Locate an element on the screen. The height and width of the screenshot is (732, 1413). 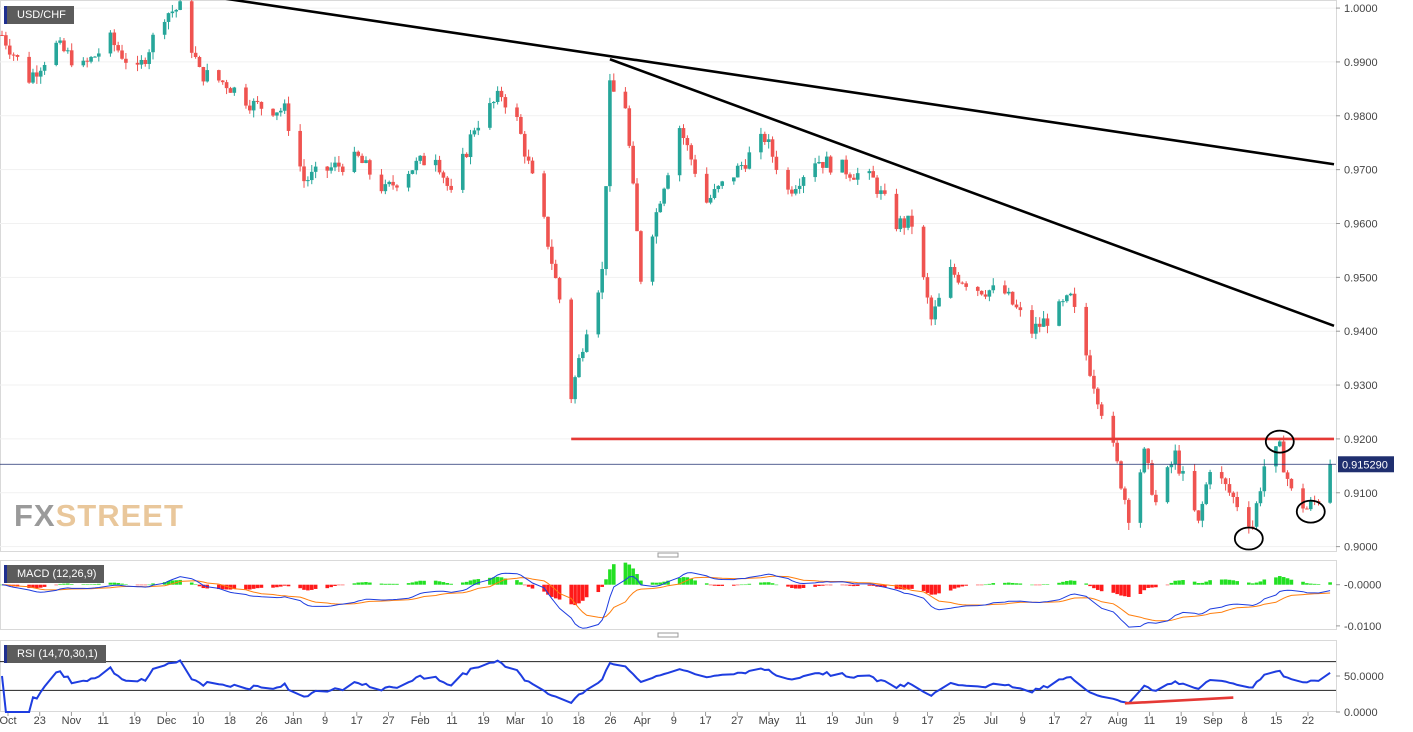
last-price-label: 0.915290 is located at coordinates (1365, 465).